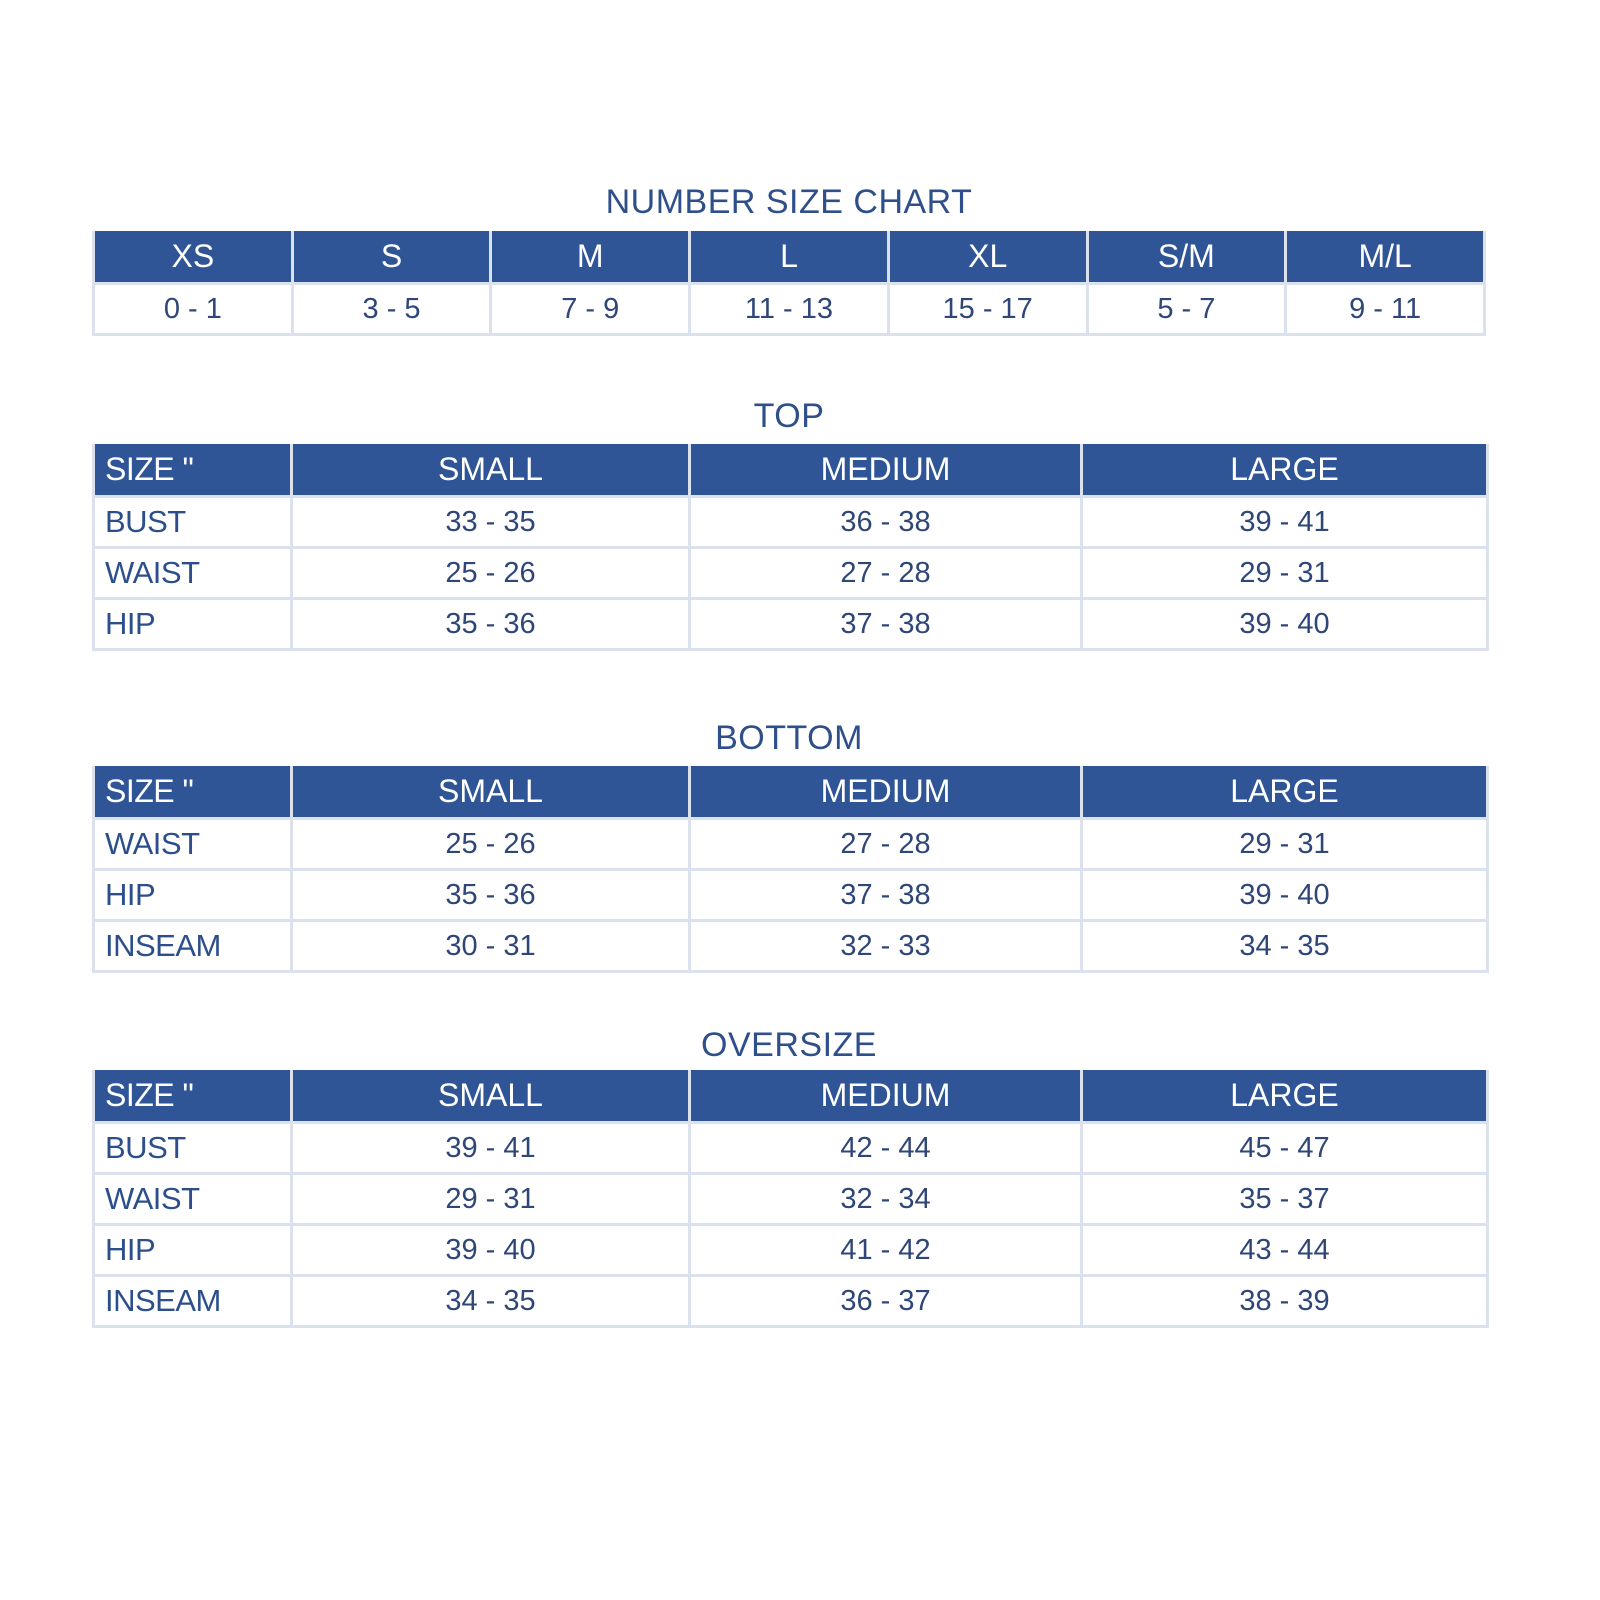 This screenshot has height=1600, width=1600. I want to click on table-row: BUST 39 - 41 42 - 44 45 - 47, so click(790, 1148).